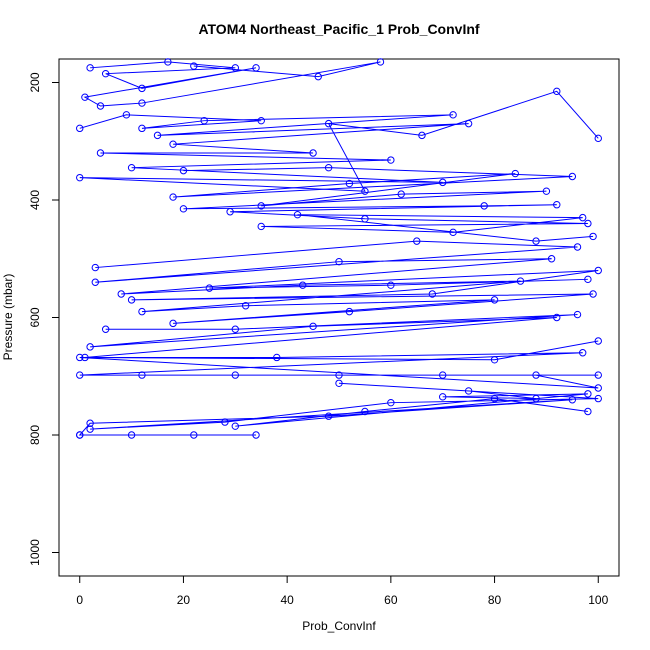  I want to click on x-tick-label: 0, so click(79, 600).